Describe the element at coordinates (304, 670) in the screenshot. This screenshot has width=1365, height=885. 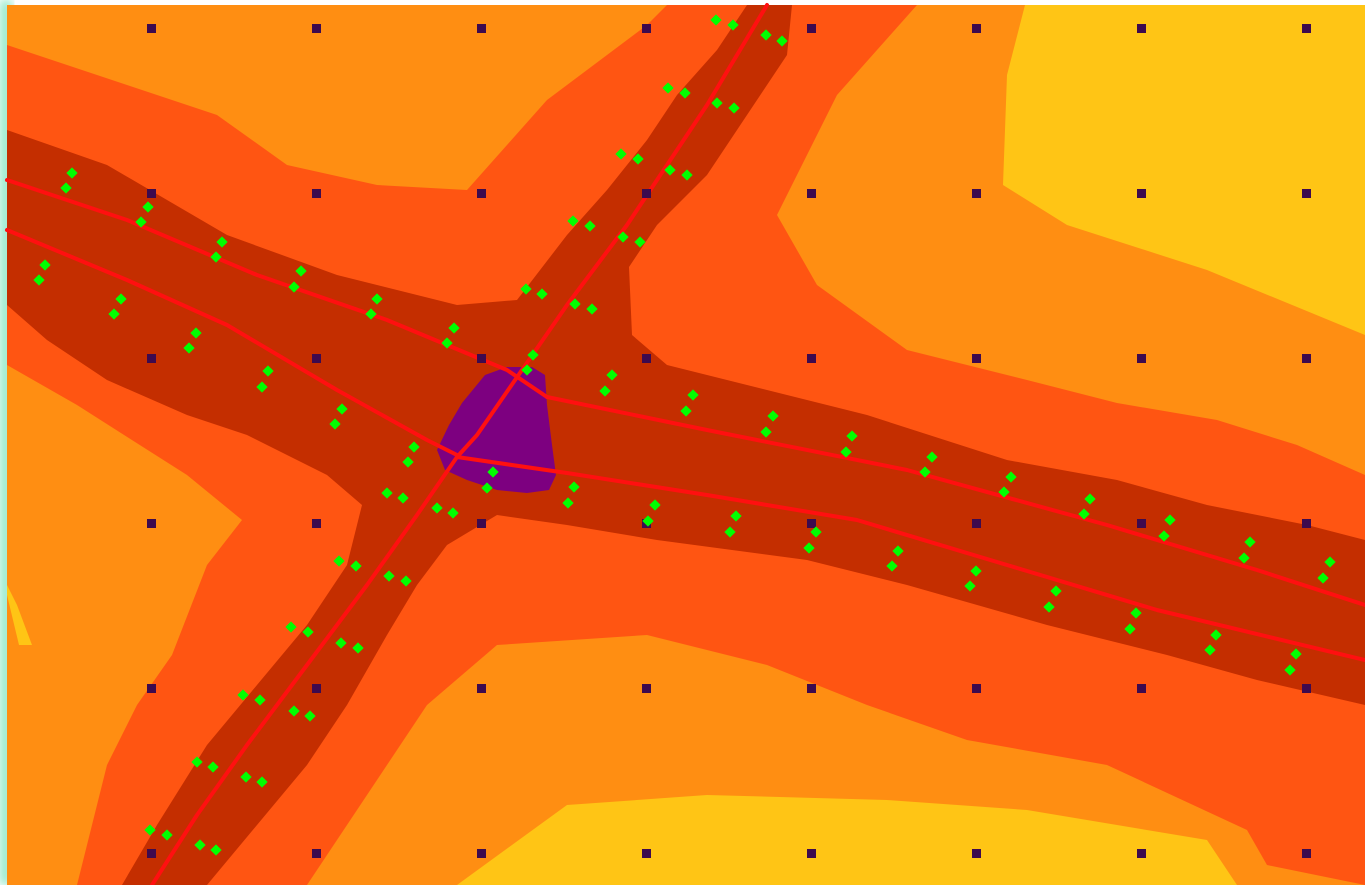
I see `road-southwest-arm` at that location.